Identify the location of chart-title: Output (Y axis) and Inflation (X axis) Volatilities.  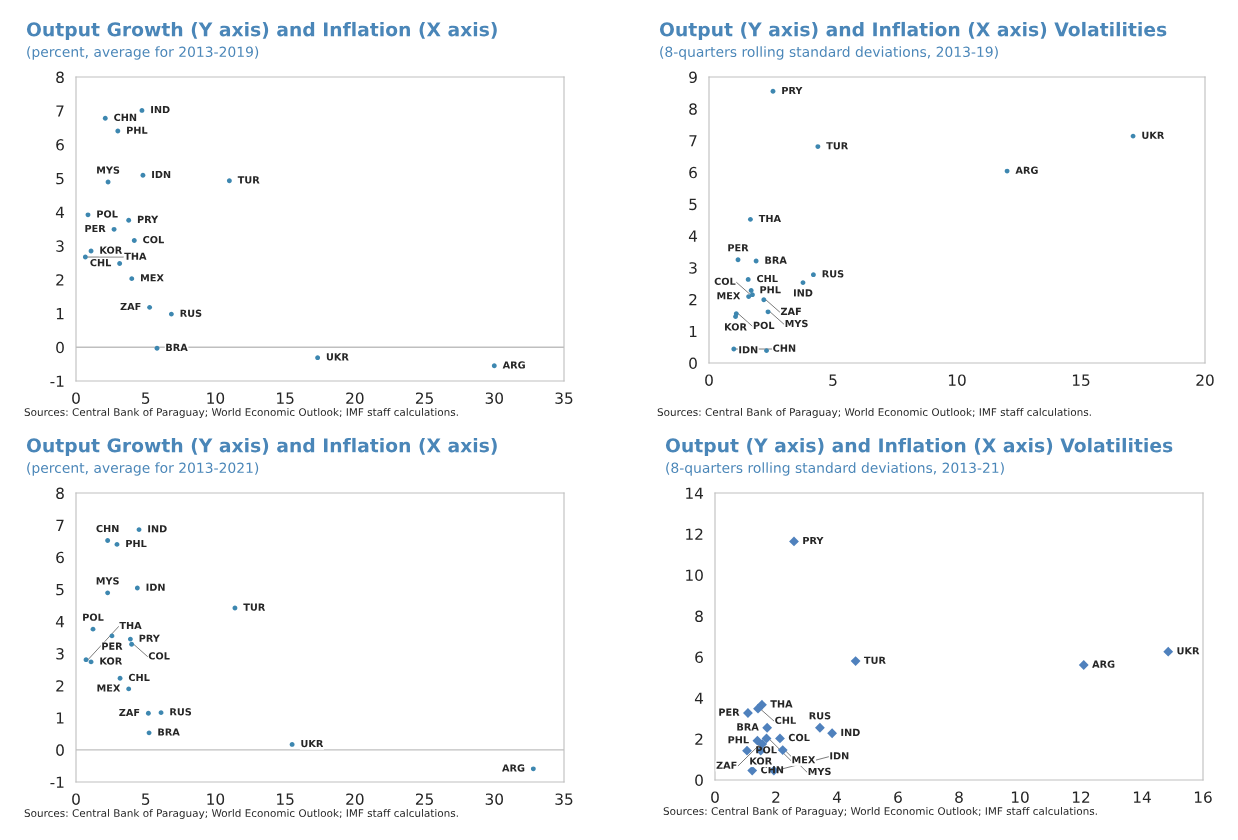
(919, 447).